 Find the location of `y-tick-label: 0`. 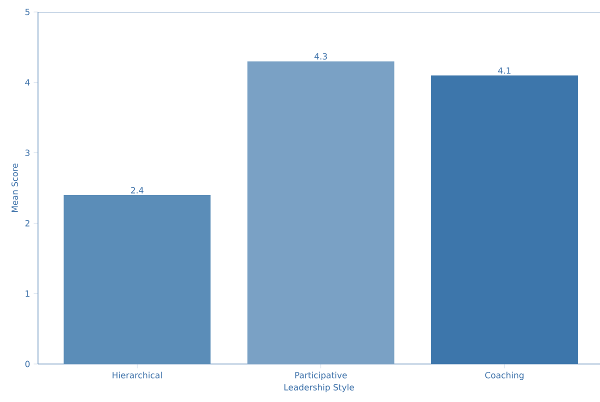

y-tick-label: 0 is located at coordinates (27, 364).